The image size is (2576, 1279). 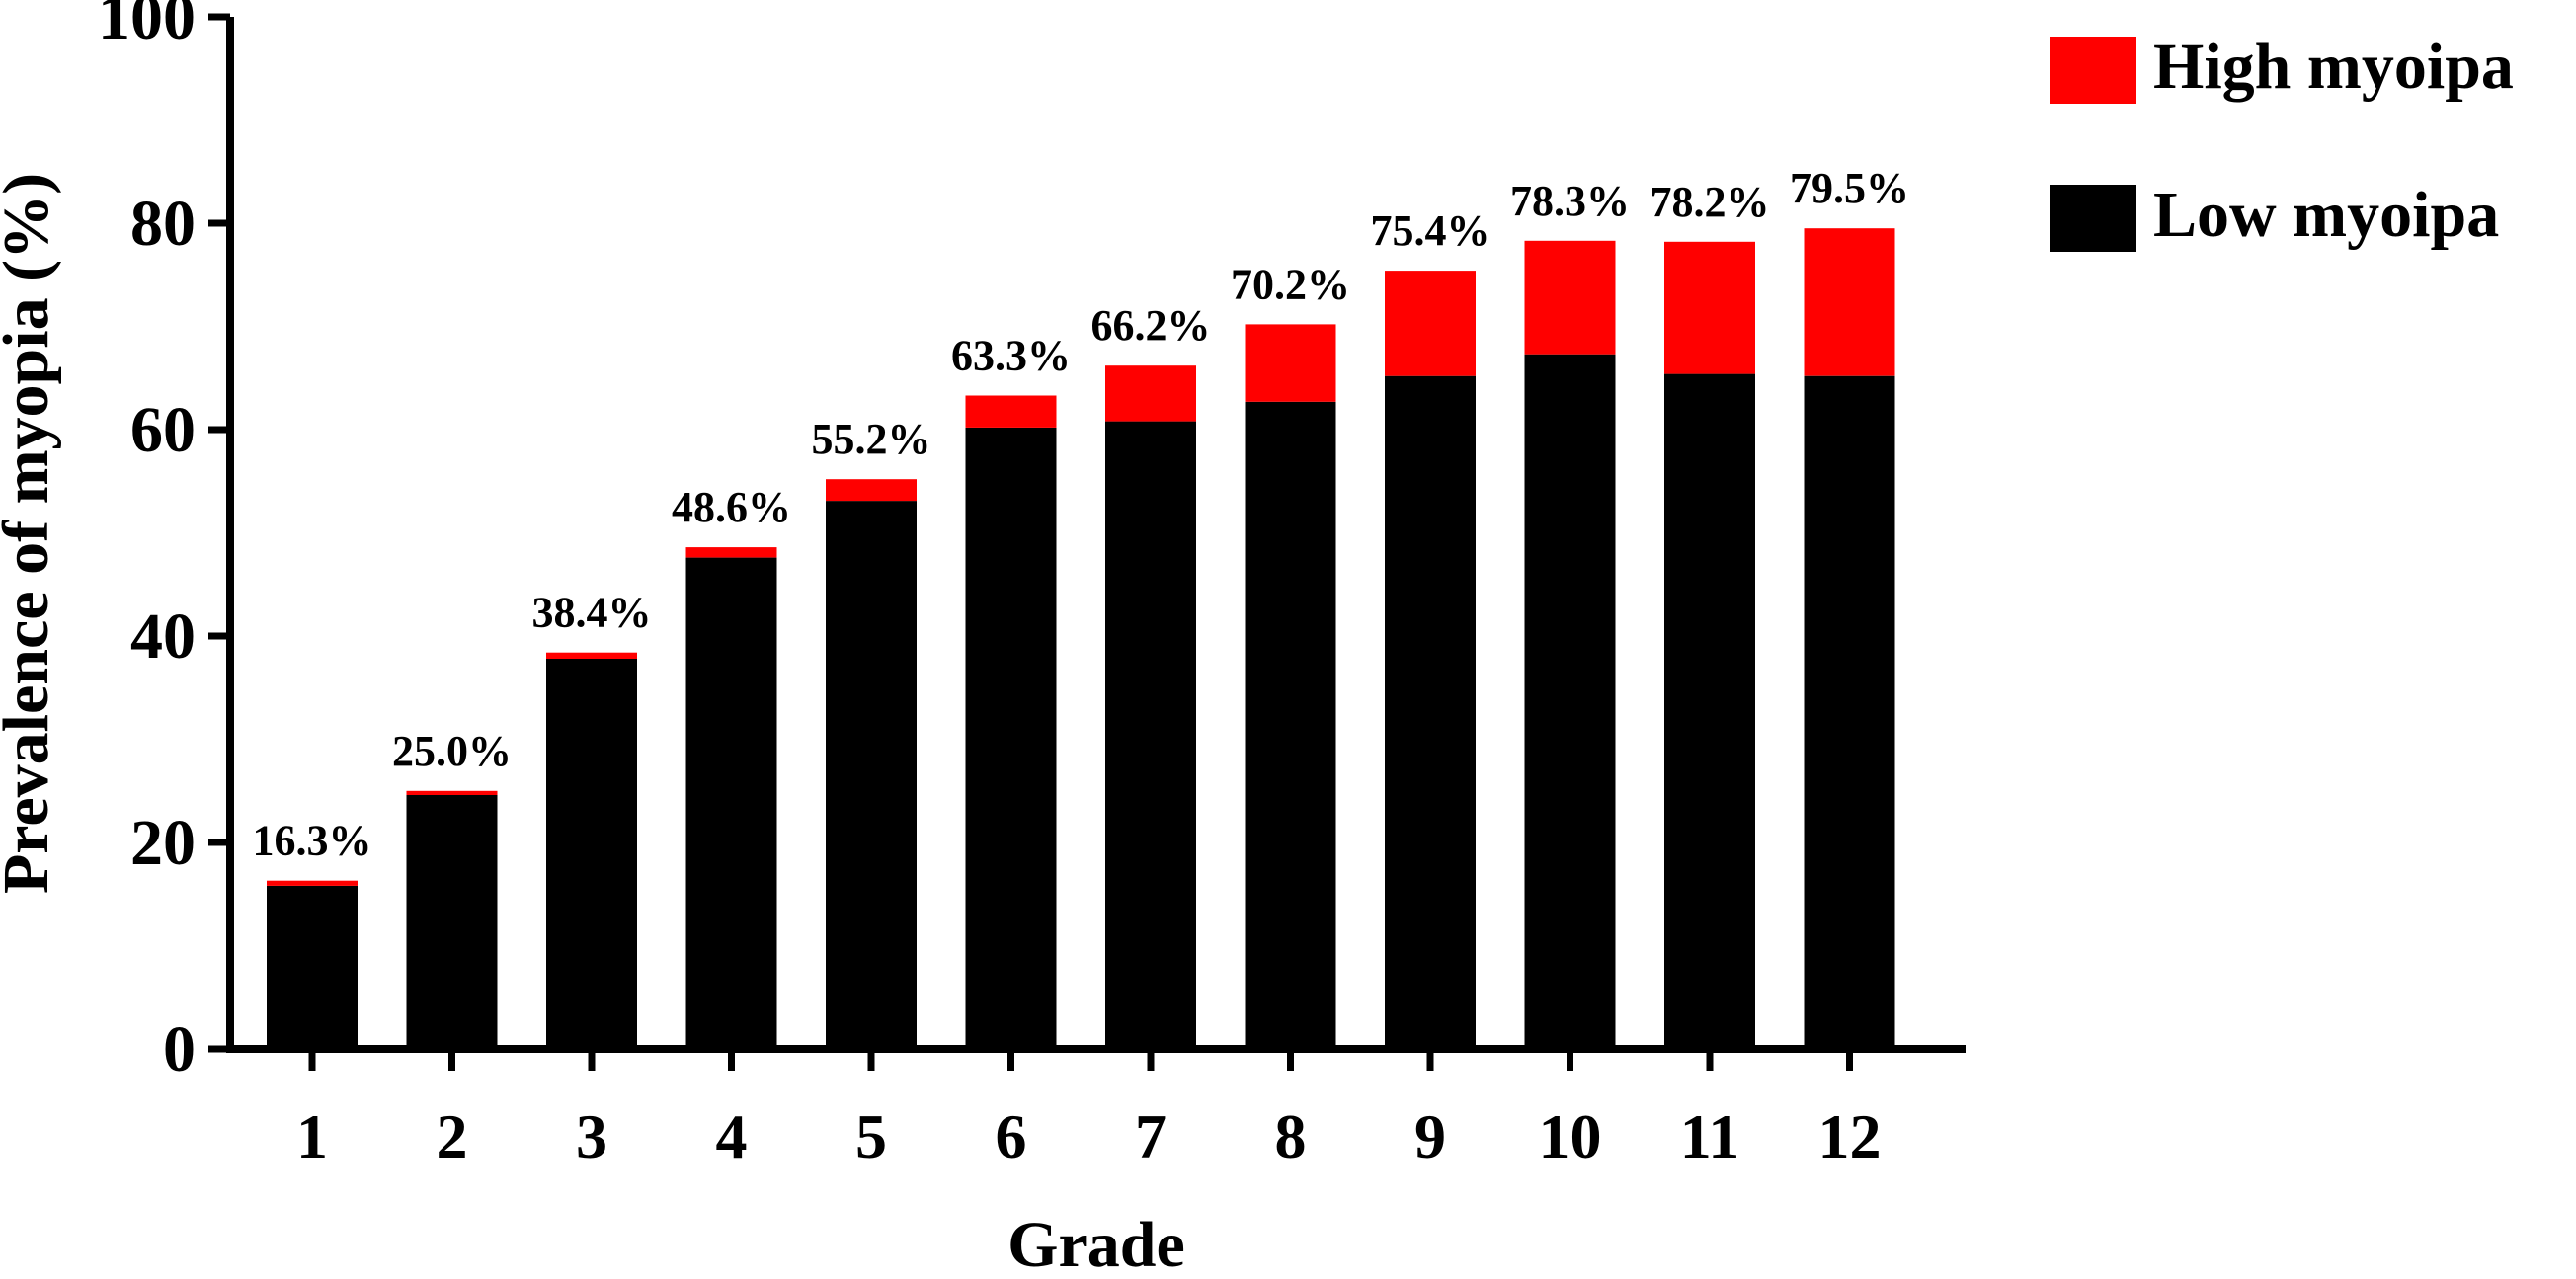 I want to click on total-label-grade-8: 70.2%, so click(x=1290, y=284).